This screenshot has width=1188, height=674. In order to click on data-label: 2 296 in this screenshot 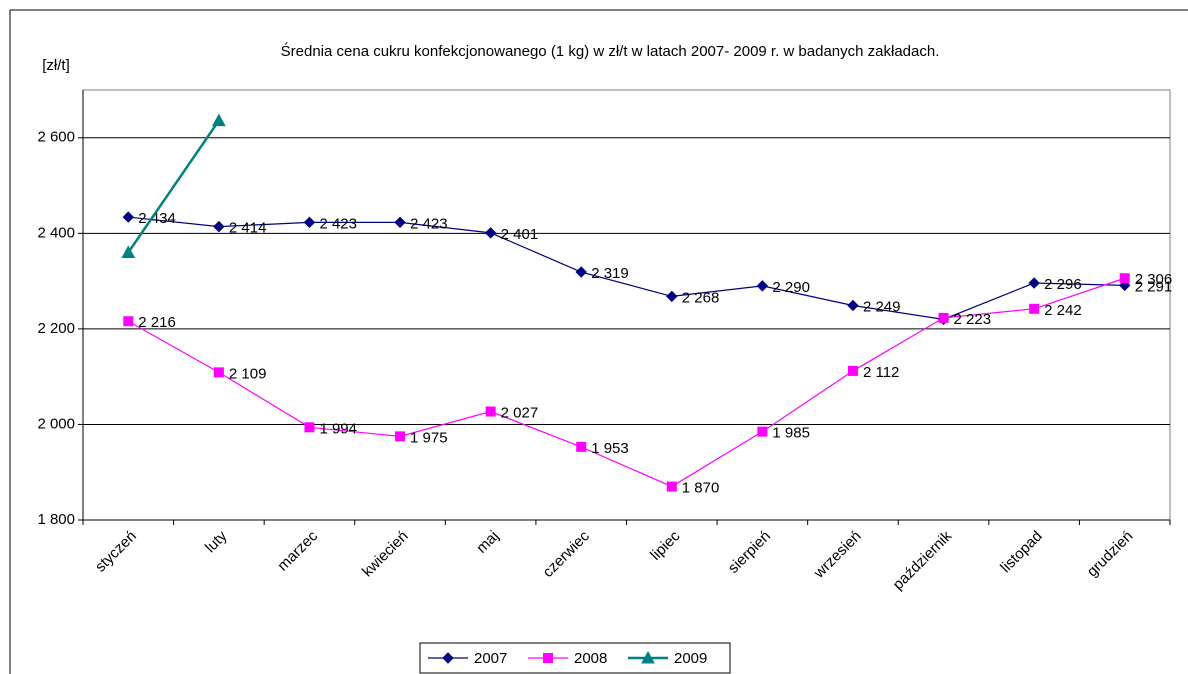, I will do `click(1063, 284)`.